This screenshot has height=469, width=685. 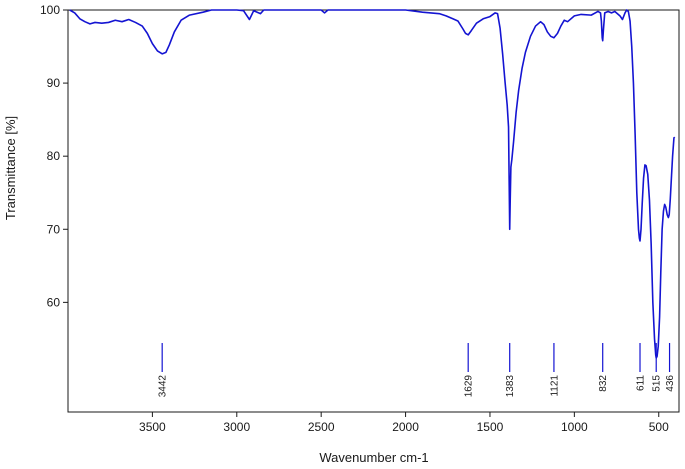 What do you see at coordinates (670, 383) in the screenshot?
I see `peak-label: 436` at bounding box center [670, 383].